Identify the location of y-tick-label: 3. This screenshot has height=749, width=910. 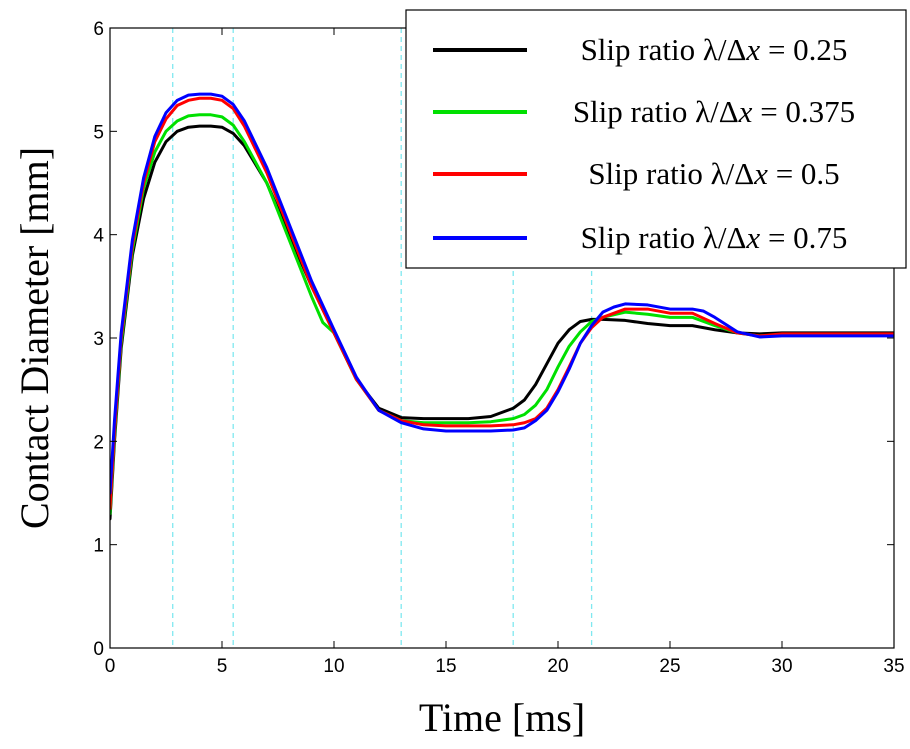
(98, 339).